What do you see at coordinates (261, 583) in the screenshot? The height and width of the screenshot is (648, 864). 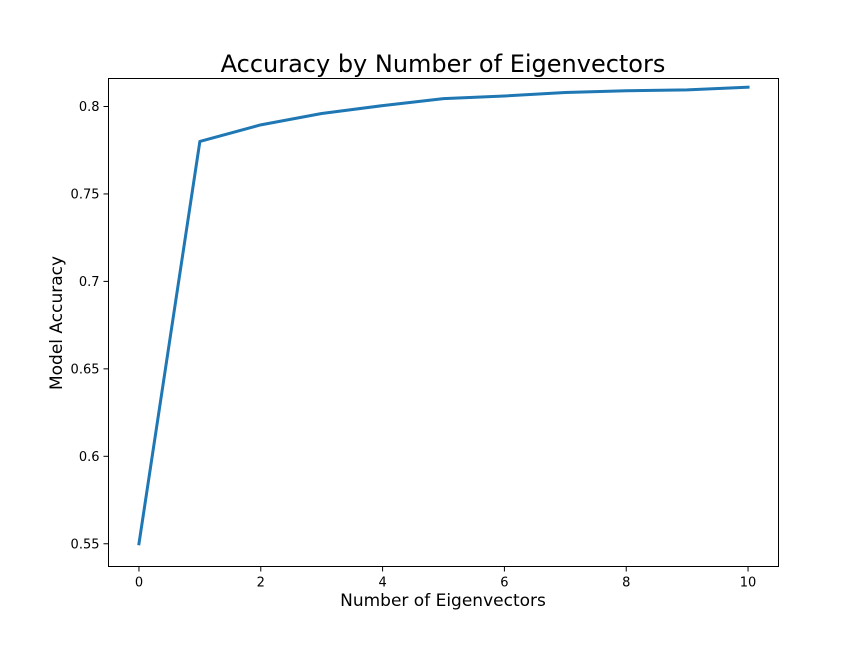 I see `x-tick-label: 2` at bounding box center [261, 583].